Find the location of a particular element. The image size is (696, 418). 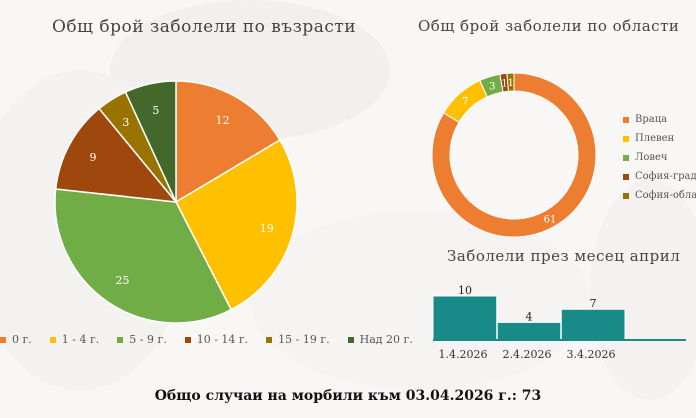

region-legend-item: Плевен is located at coordinates (659, 138).